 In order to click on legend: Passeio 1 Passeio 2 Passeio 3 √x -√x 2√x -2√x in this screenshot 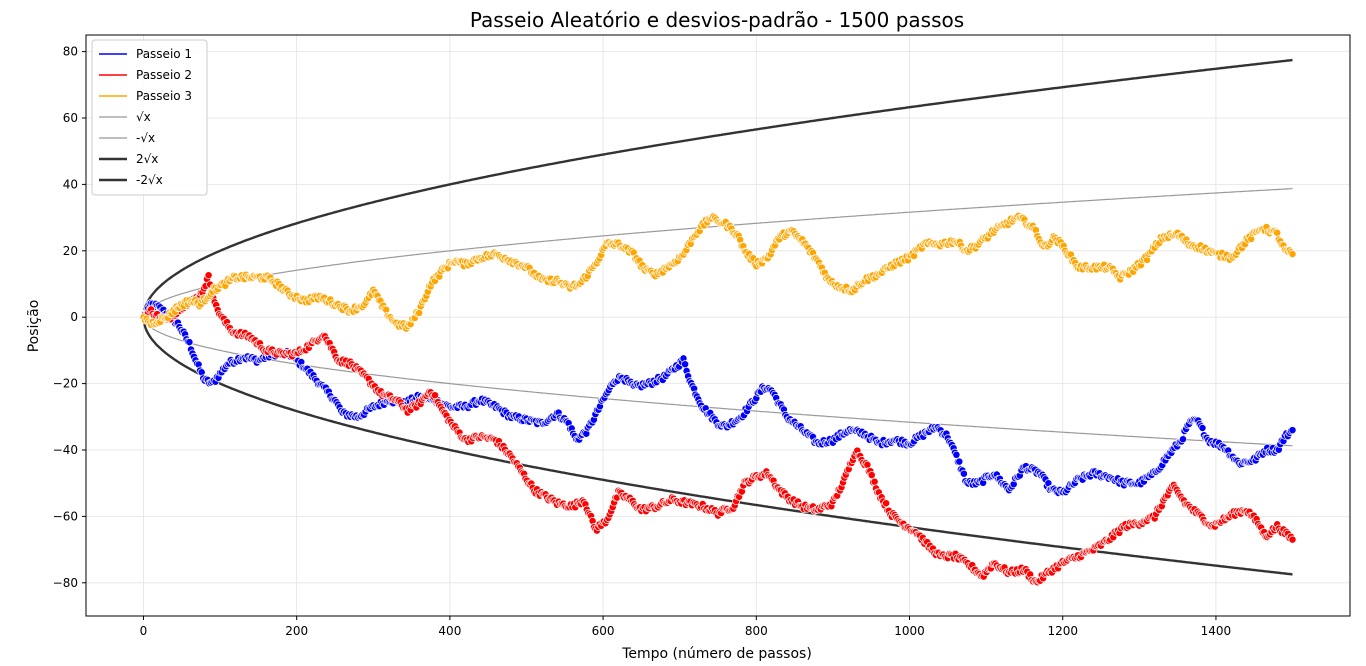, I will do `click(149, 117)`.